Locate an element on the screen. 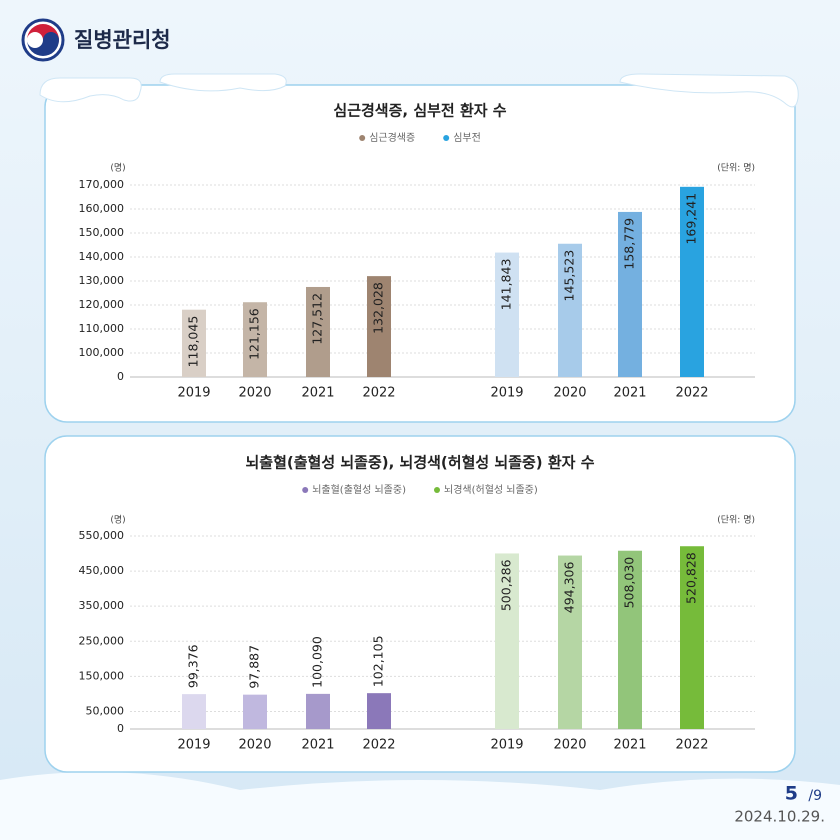 The image size is (840, 840). y-tick-label: 550,000 is located at coordinates (102, 535).